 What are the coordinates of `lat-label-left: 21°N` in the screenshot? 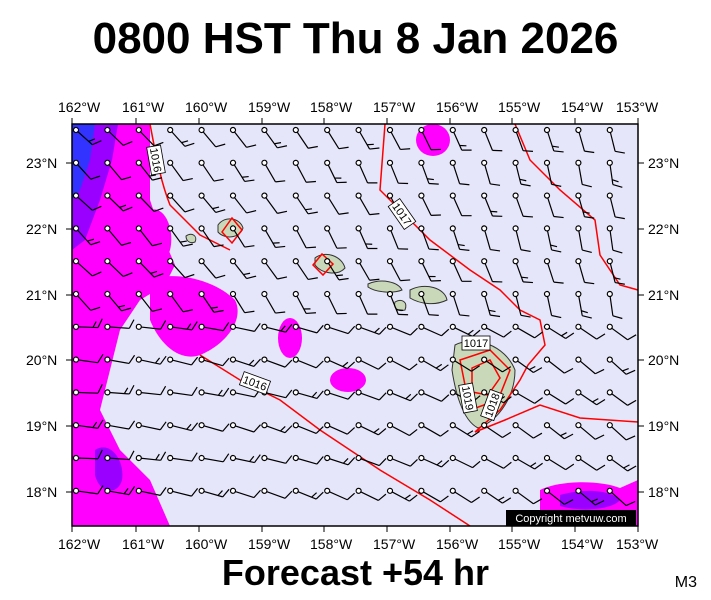 It's located at (42, 295).